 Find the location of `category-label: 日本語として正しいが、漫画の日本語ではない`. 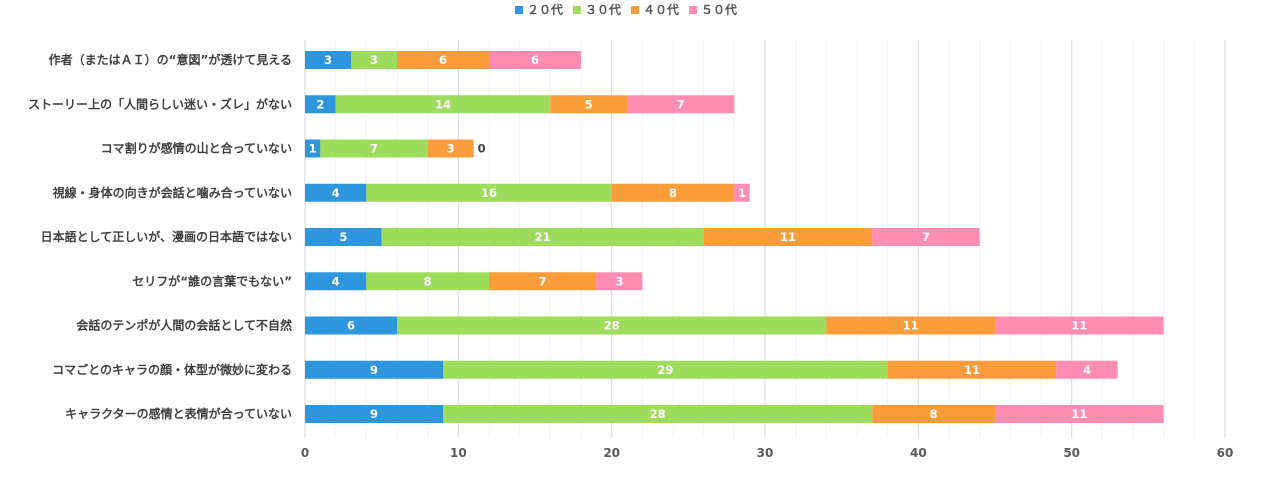

category-label: 日本語として正しいが、漫画の日本語ではない is located at coordinates (166, 236).